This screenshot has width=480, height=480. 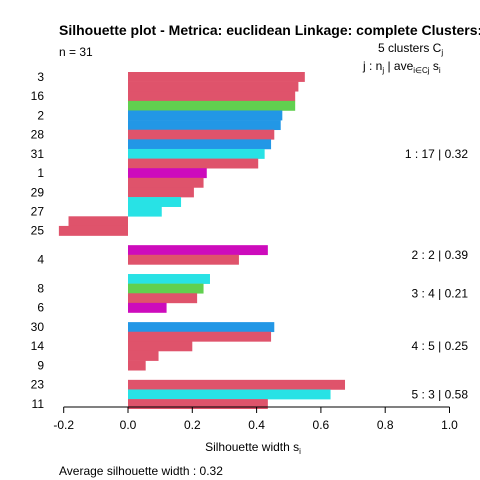 I want to click on observation-label: 16, so click(x=38, y=96).